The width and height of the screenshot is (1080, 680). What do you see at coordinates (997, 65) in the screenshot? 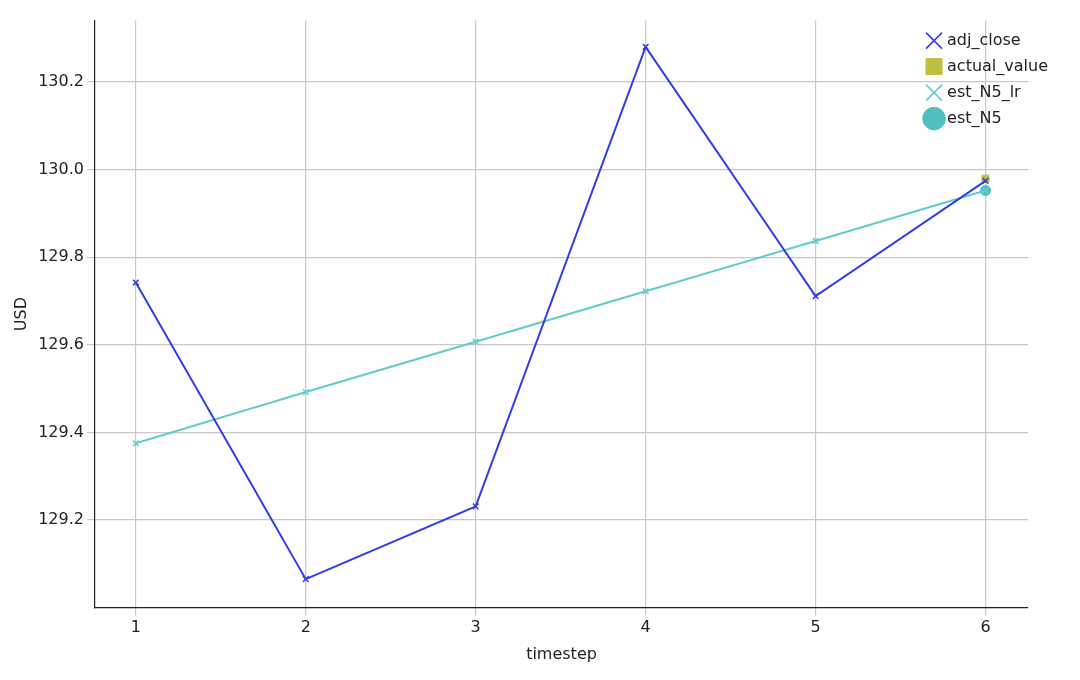
I see `legend-label: actual_value` at bounding box center [997, 65].